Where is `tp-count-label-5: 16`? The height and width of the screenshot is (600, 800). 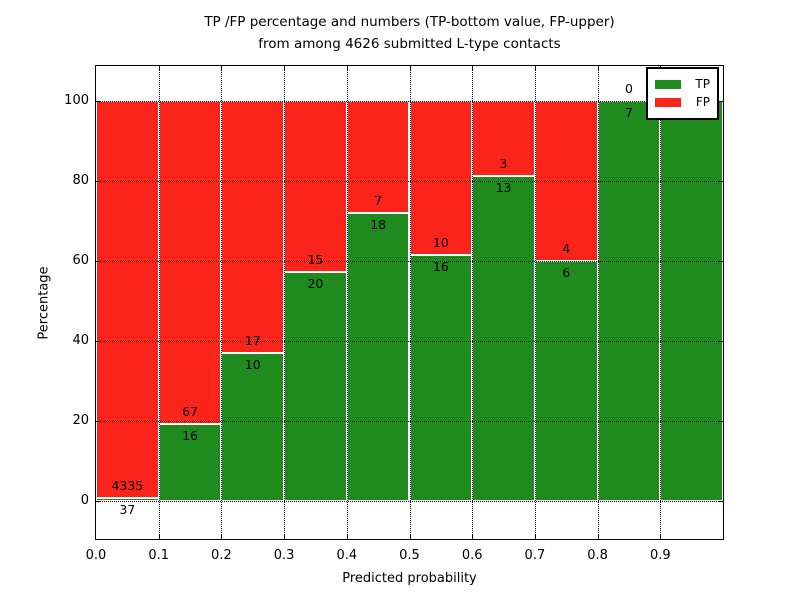 tp-count-label-5: 16 is located at coordinates (440, 266).